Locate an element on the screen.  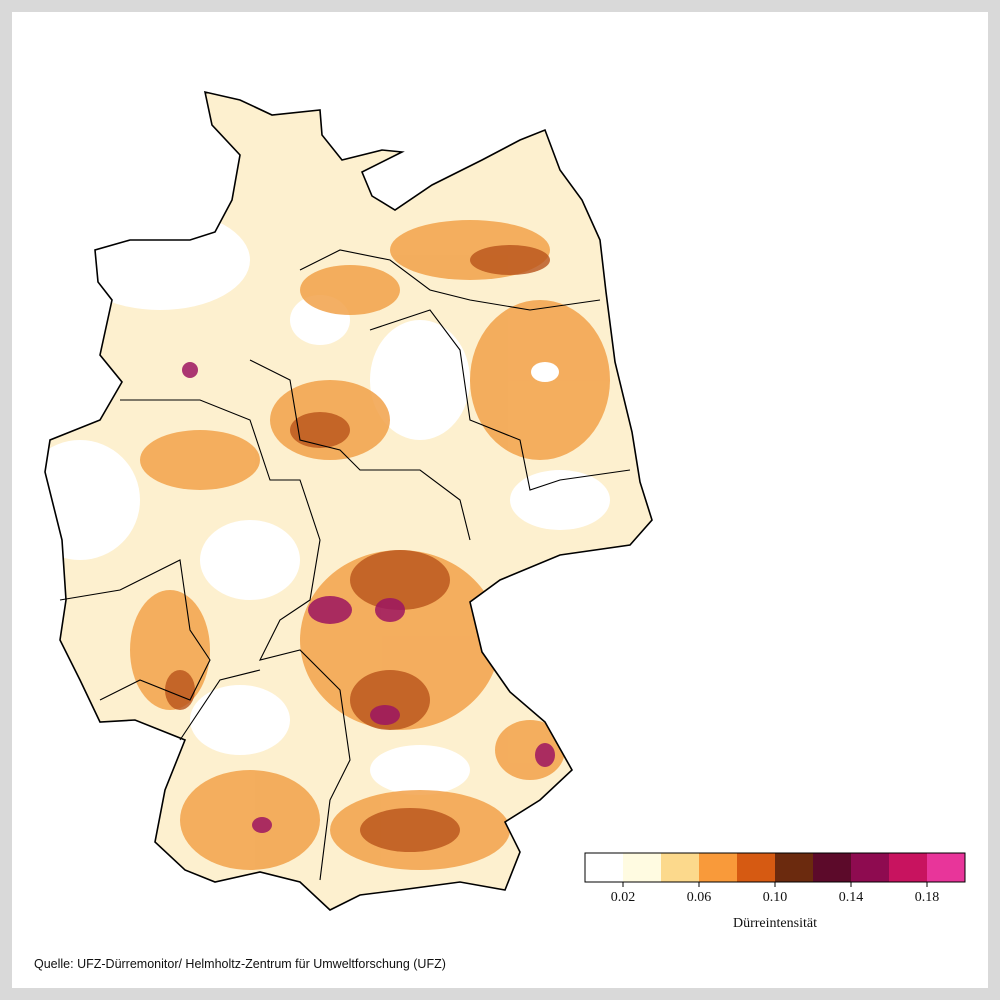
legend-title: Dürreintensität is located at coordinates (775, 923).